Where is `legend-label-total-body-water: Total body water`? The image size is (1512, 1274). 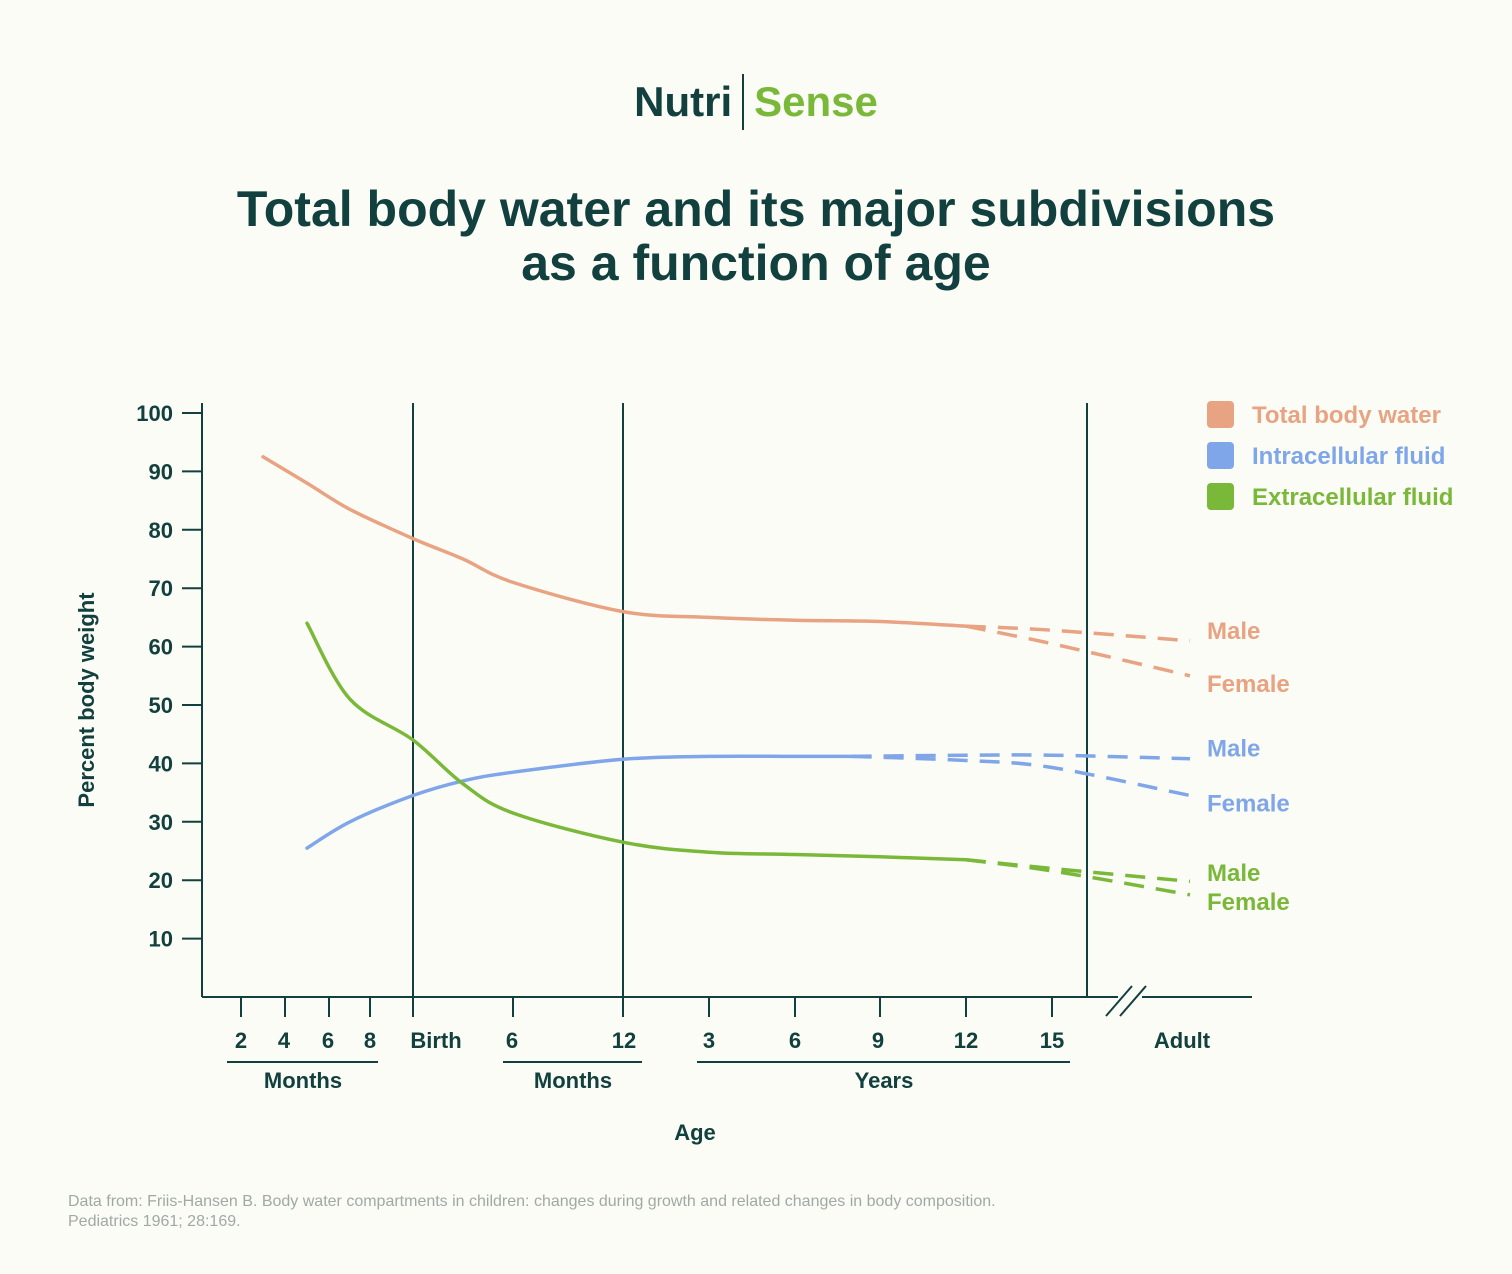 legend-label-total-body-water: Total body water is located at coordinates (1346, 415).